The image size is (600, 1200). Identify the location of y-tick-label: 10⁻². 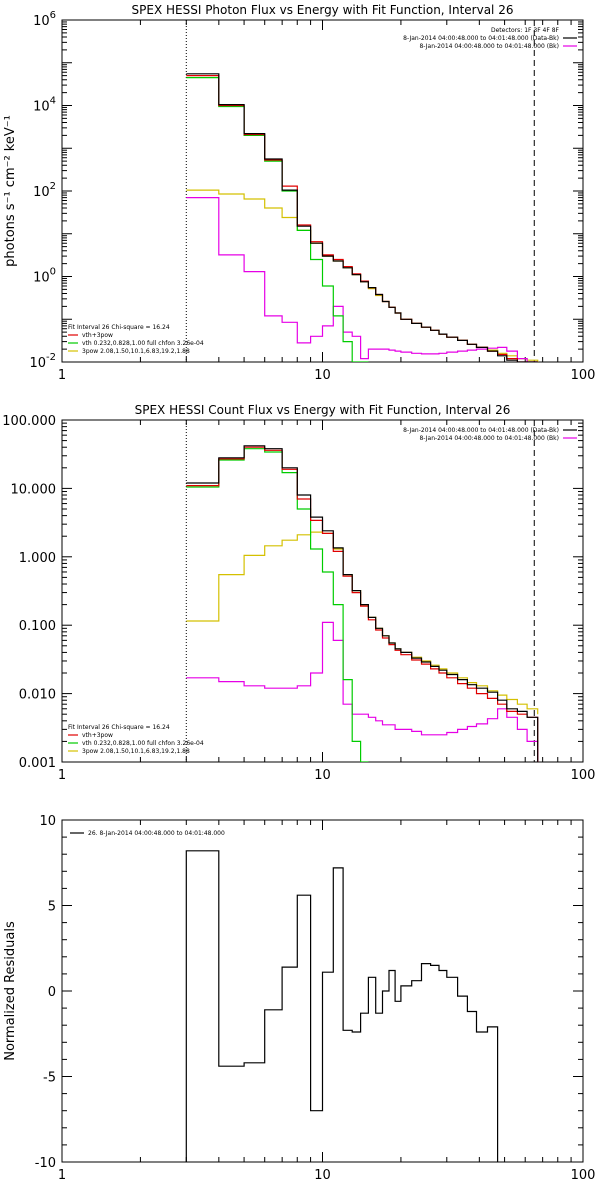
(42, 361).